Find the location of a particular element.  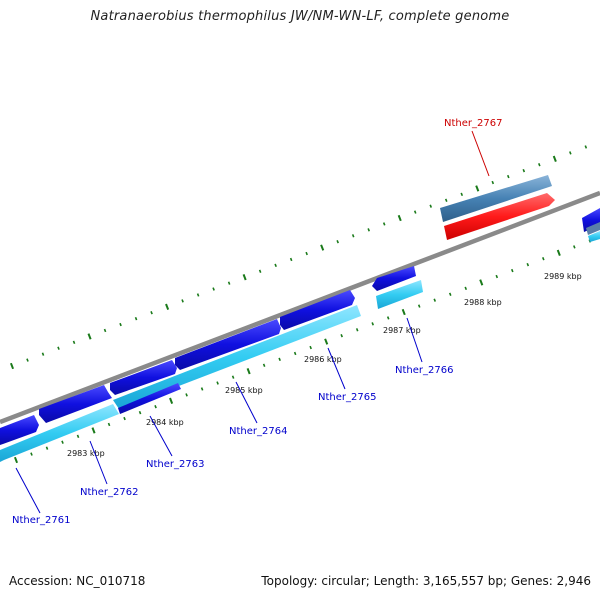

gene-label: Nther_2764 is located at coordinates (258, 431).